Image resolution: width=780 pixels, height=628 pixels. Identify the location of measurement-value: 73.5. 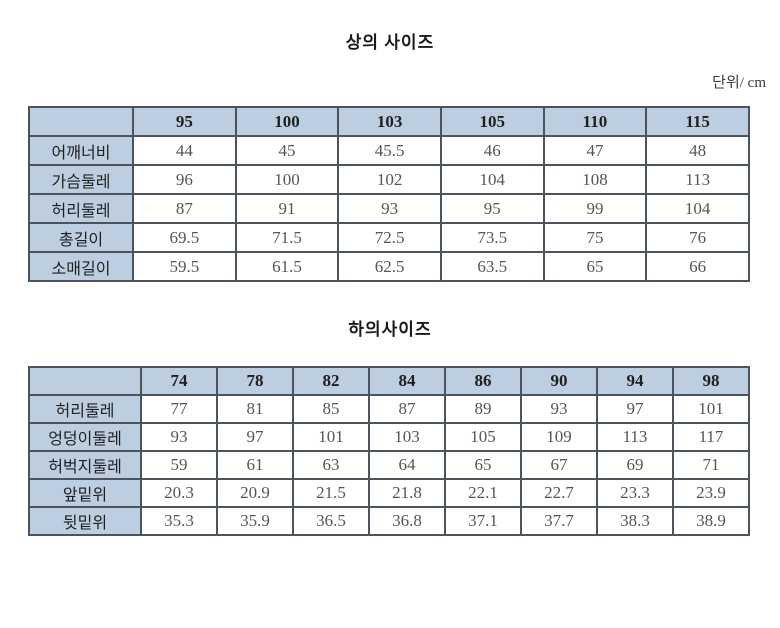
(492, 237).